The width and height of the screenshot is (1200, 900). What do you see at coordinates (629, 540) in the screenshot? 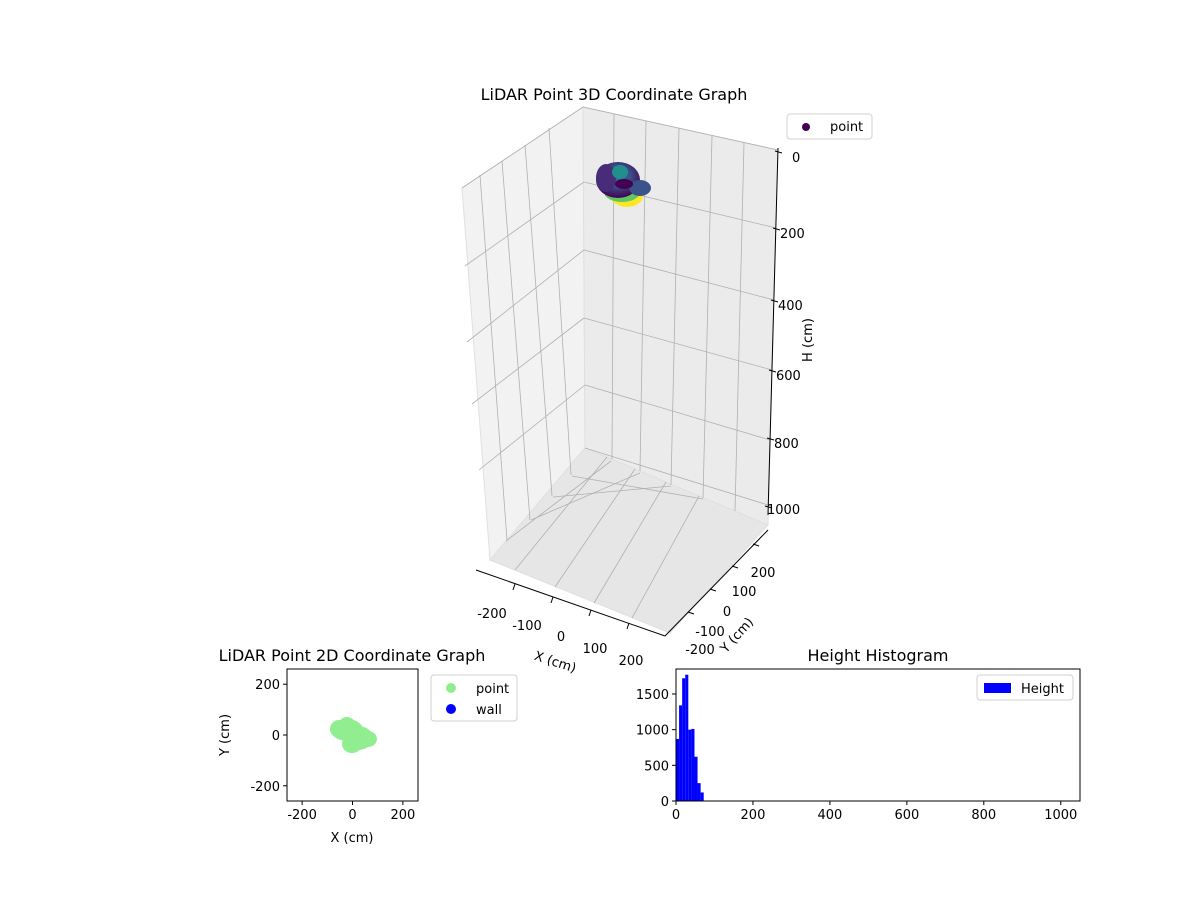
I see `pane-floor` at bounding box center [629, 540].